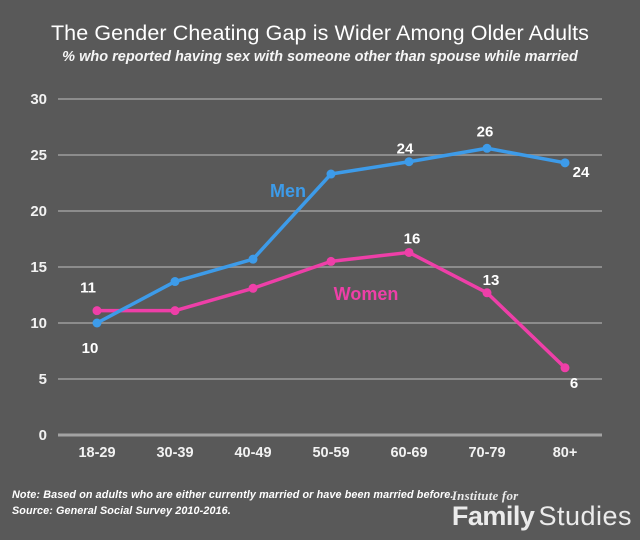 The height and width of the screenshot is (540, 640). I want to click on y-tick-5: 5, so click(43, 379).